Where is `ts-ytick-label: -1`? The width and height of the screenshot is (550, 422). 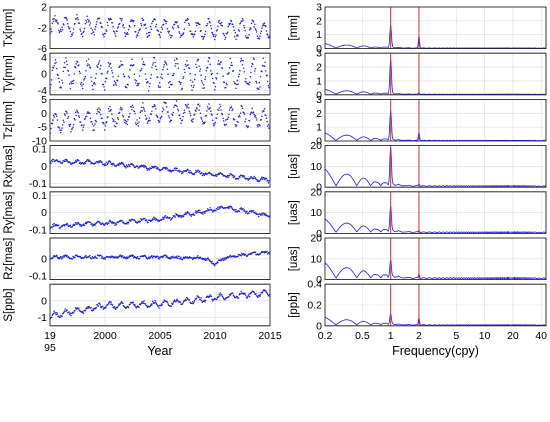 ts-ytick-label: -1 is located at coordinates (42, 318).